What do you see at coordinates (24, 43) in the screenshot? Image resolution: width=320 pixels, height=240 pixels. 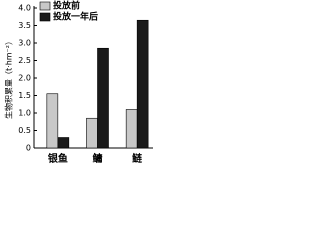 I see `y-tick-label: 3.0` at bounding box center [24, 43].